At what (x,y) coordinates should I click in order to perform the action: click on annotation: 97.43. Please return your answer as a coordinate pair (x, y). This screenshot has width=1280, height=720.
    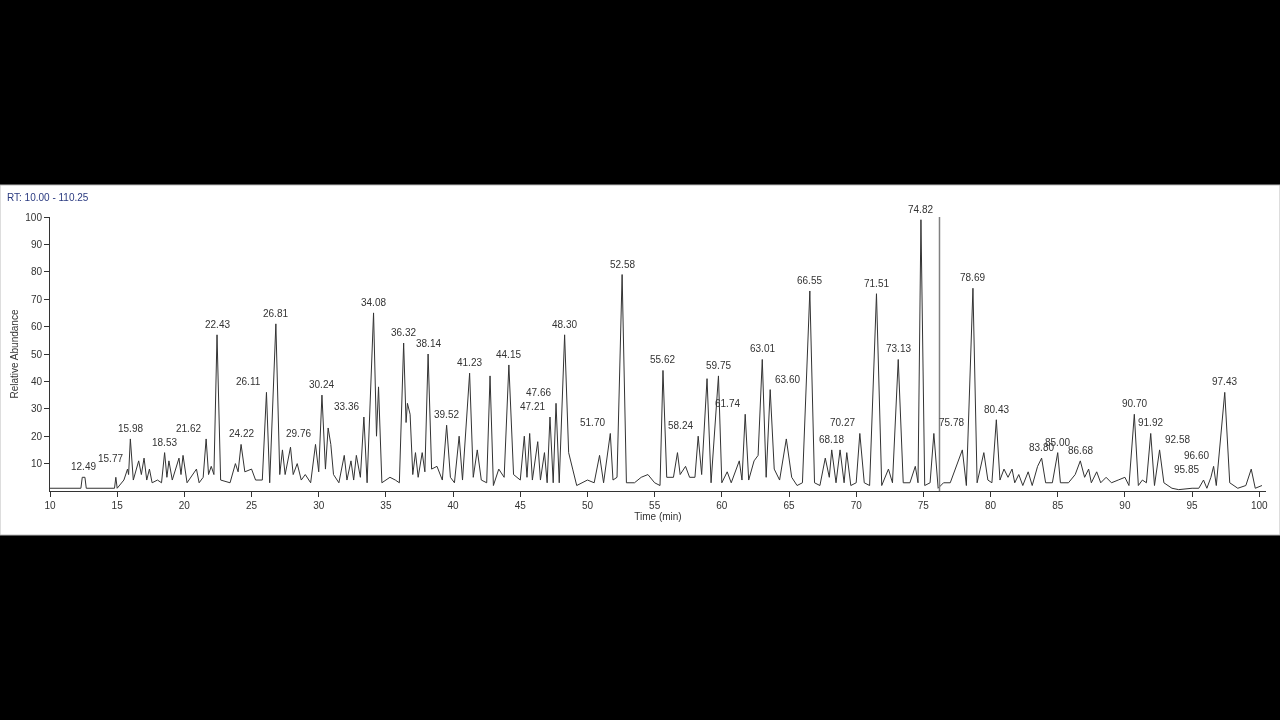
    Looking at the image, I should click on (1225, 381).